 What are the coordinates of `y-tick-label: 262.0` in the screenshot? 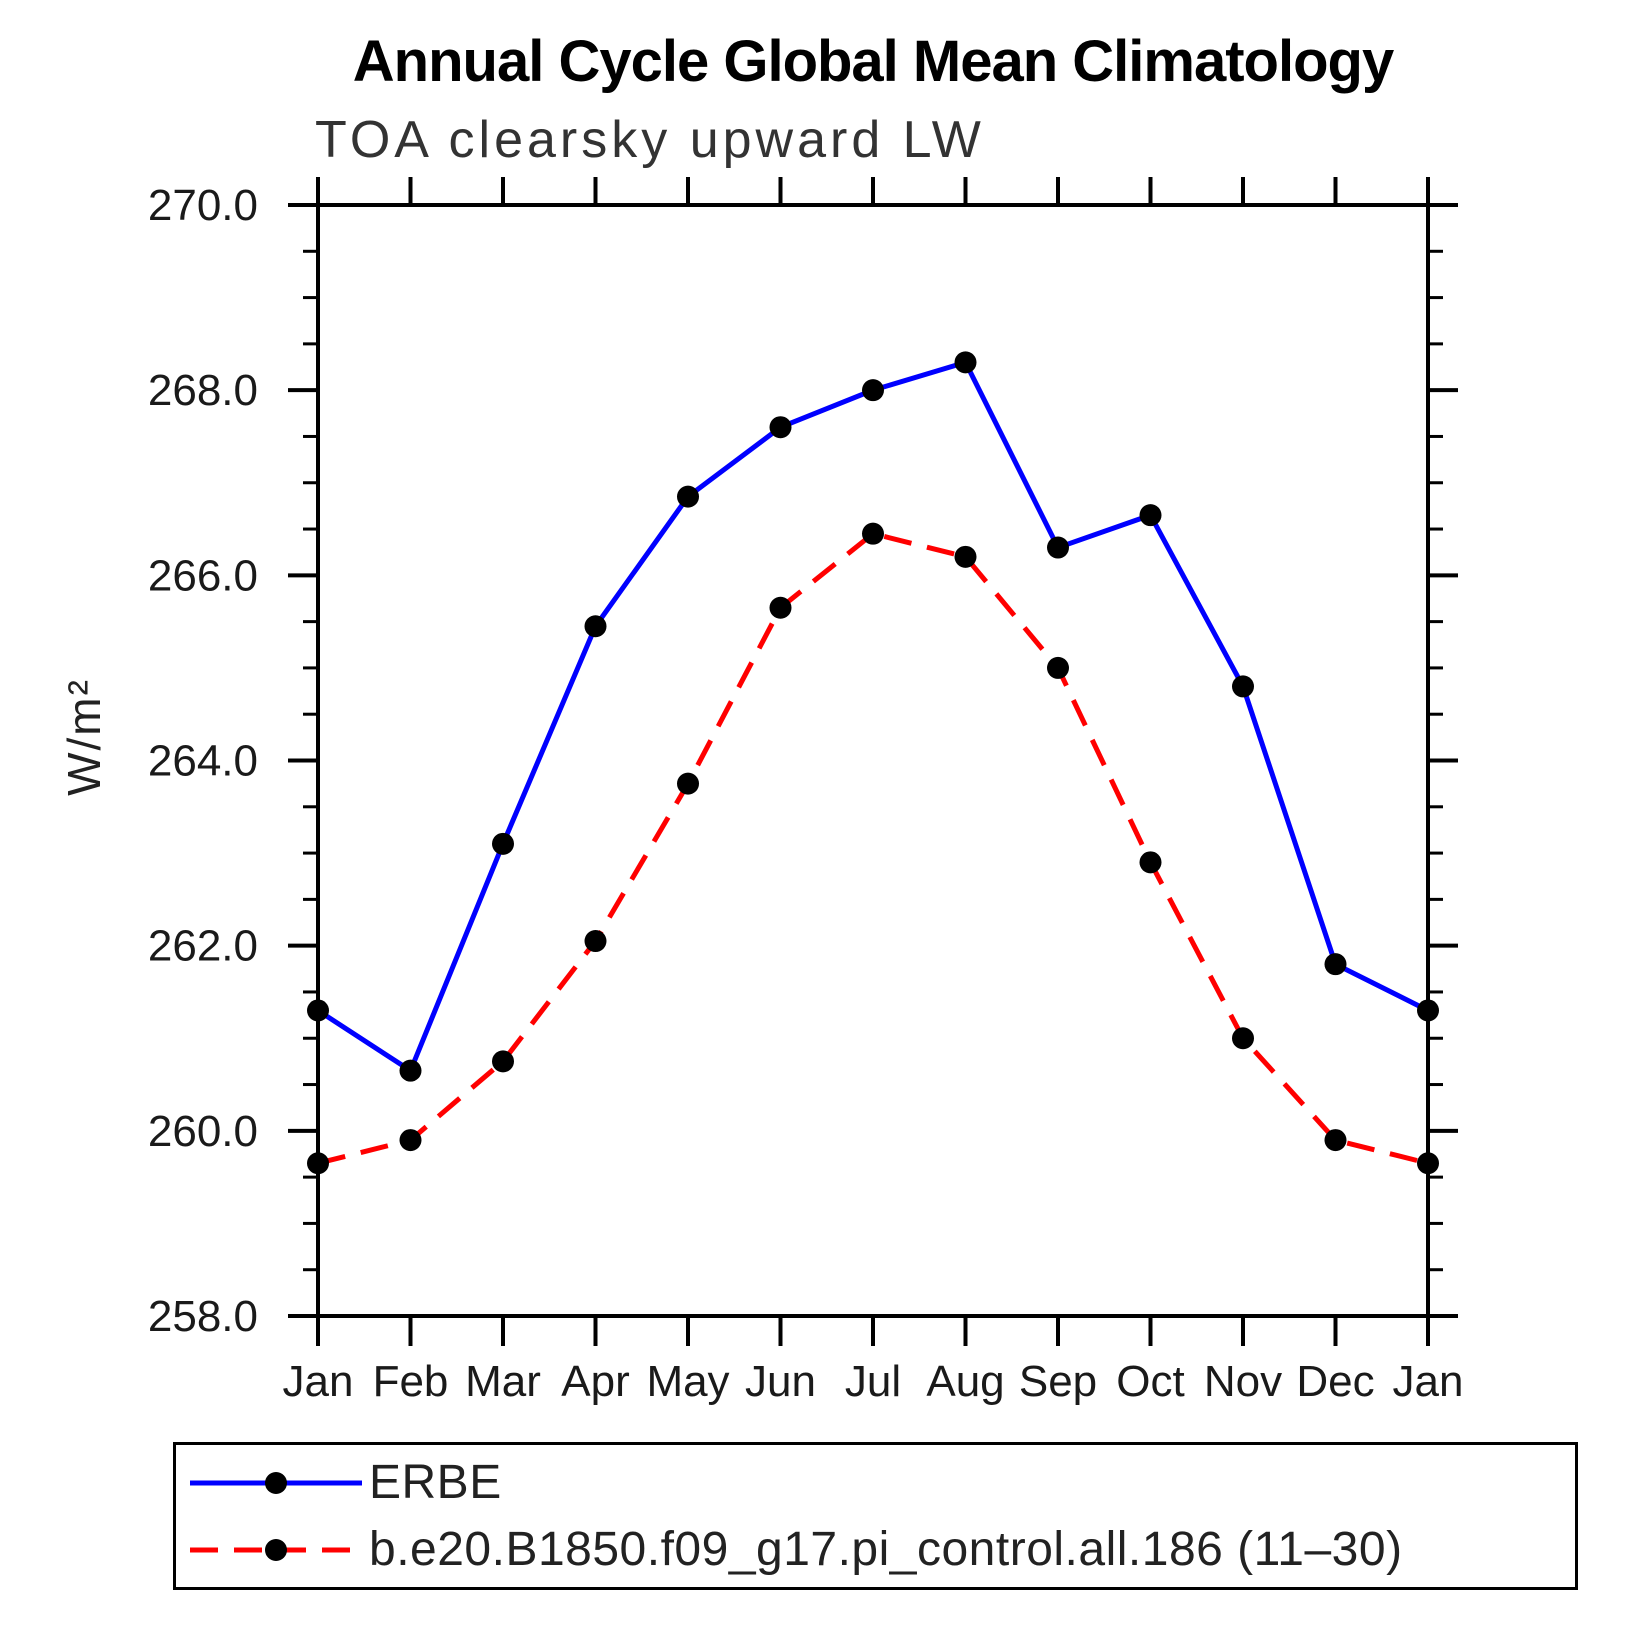 It's located at (203, 946).